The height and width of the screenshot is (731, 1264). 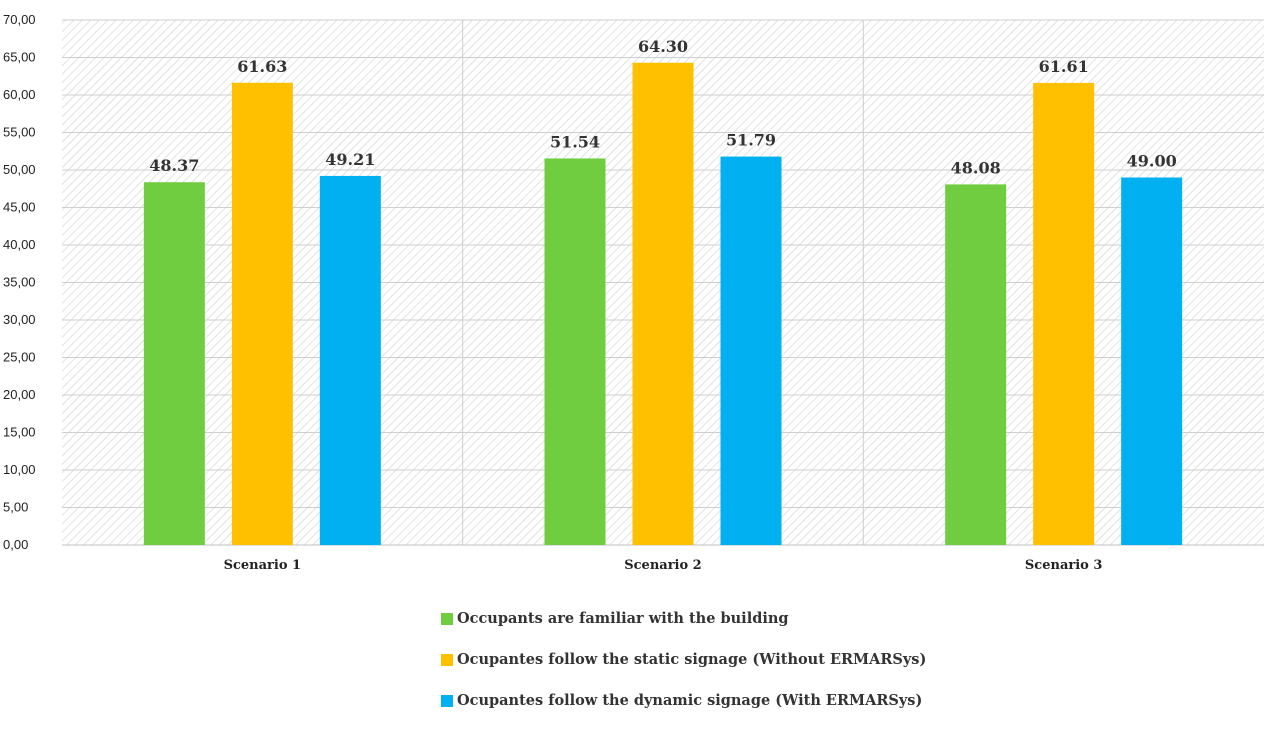 I want to click on legend-swatch-yellow, so click(x=447, y=659).